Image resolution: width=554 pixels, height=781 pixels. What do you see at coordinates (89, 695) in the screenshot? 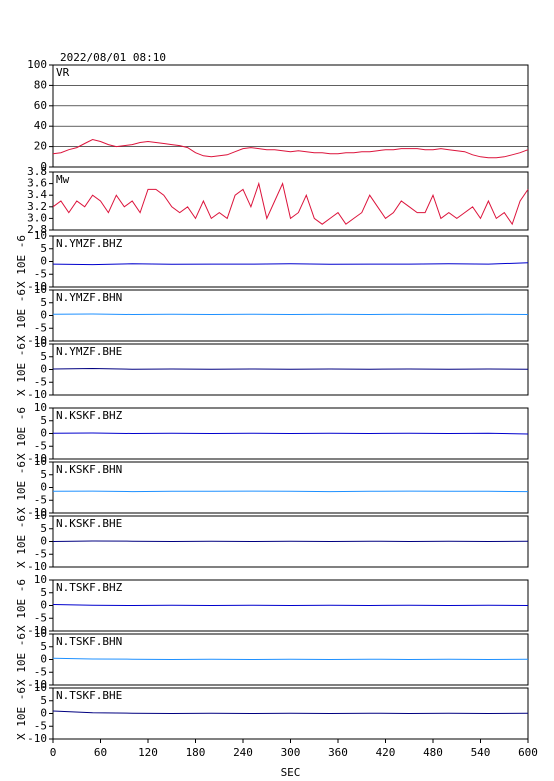
I see `series-label: N.TSKF.BHE` at bounding box center [89, 695].